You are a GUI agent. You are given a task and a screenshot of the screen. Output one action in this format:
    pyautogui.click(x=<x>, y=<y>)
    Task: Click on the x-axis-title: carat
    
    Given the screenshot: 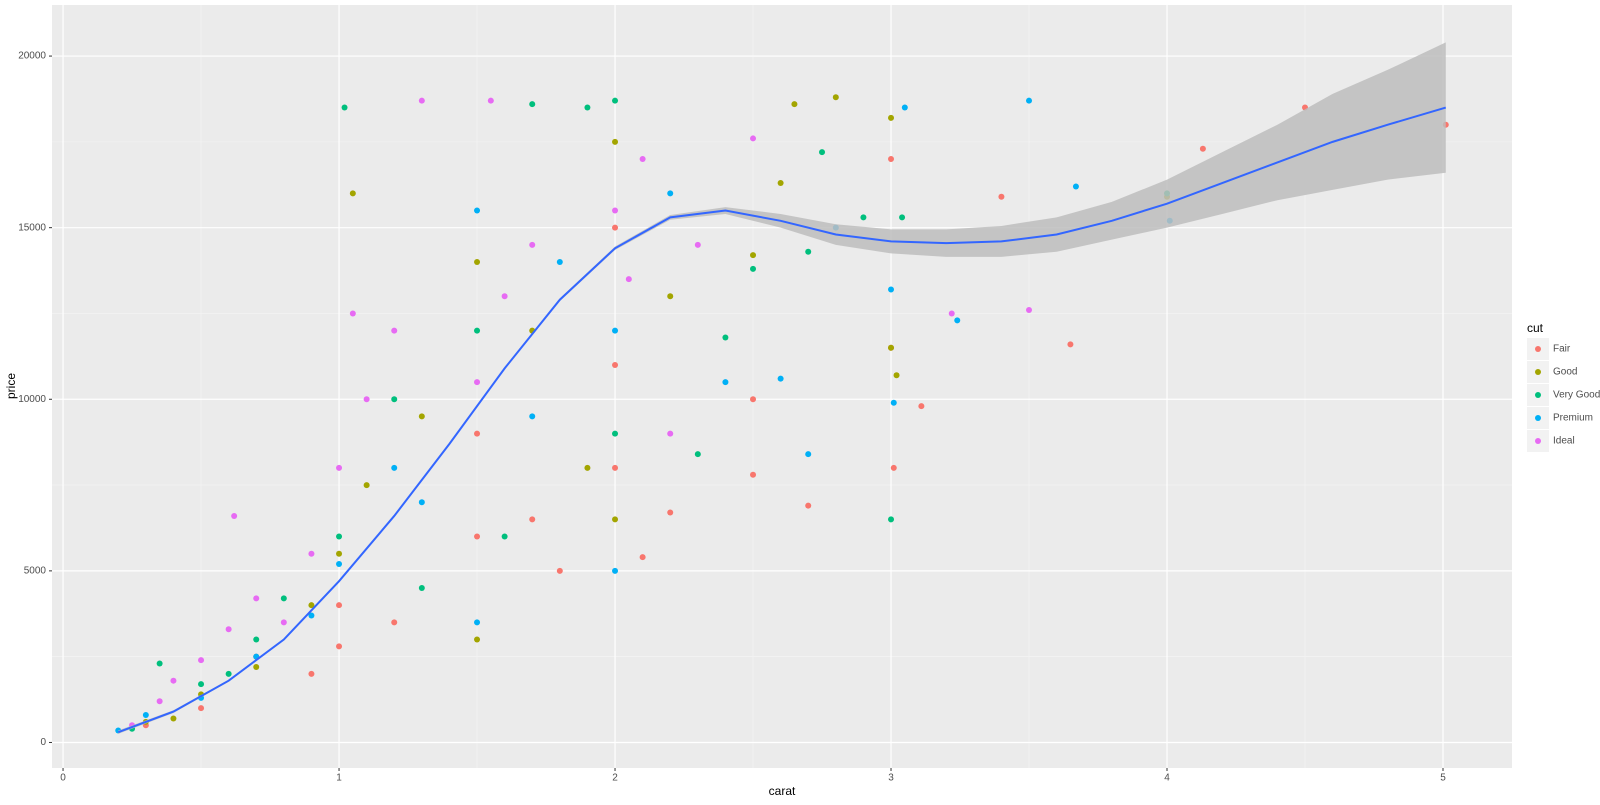 What is the action you would take?
    pyautogui.click(x=782, y=791)
    